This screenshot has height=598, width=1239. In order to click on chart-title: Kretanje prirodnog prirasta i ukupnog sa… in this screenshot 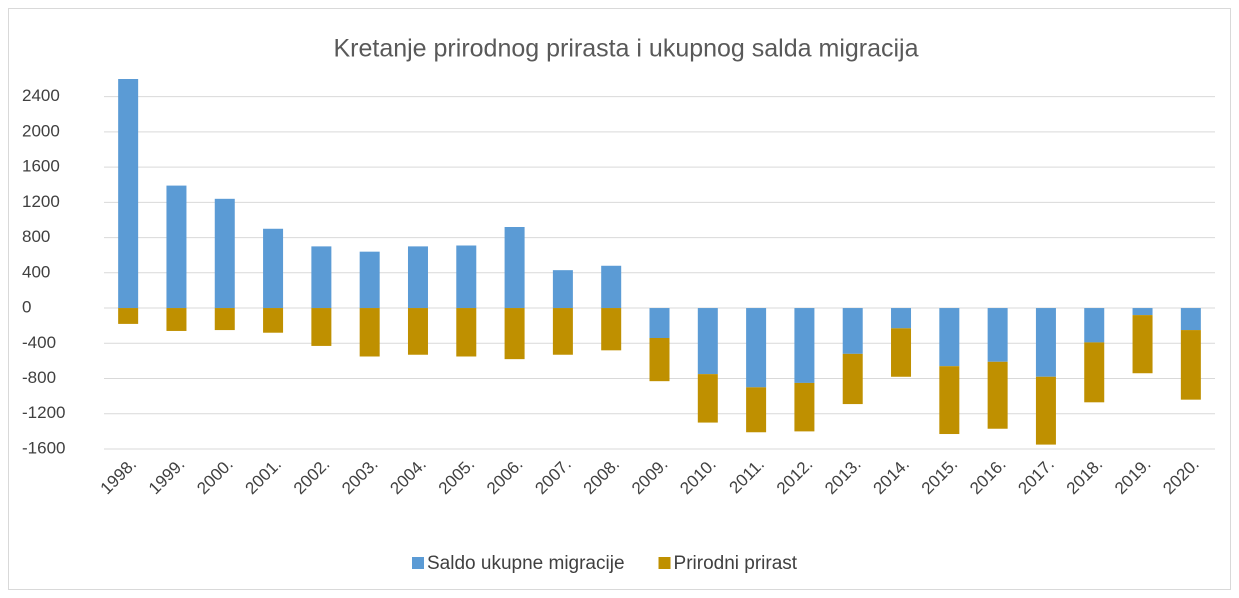, I will do `click(625, 49)`.